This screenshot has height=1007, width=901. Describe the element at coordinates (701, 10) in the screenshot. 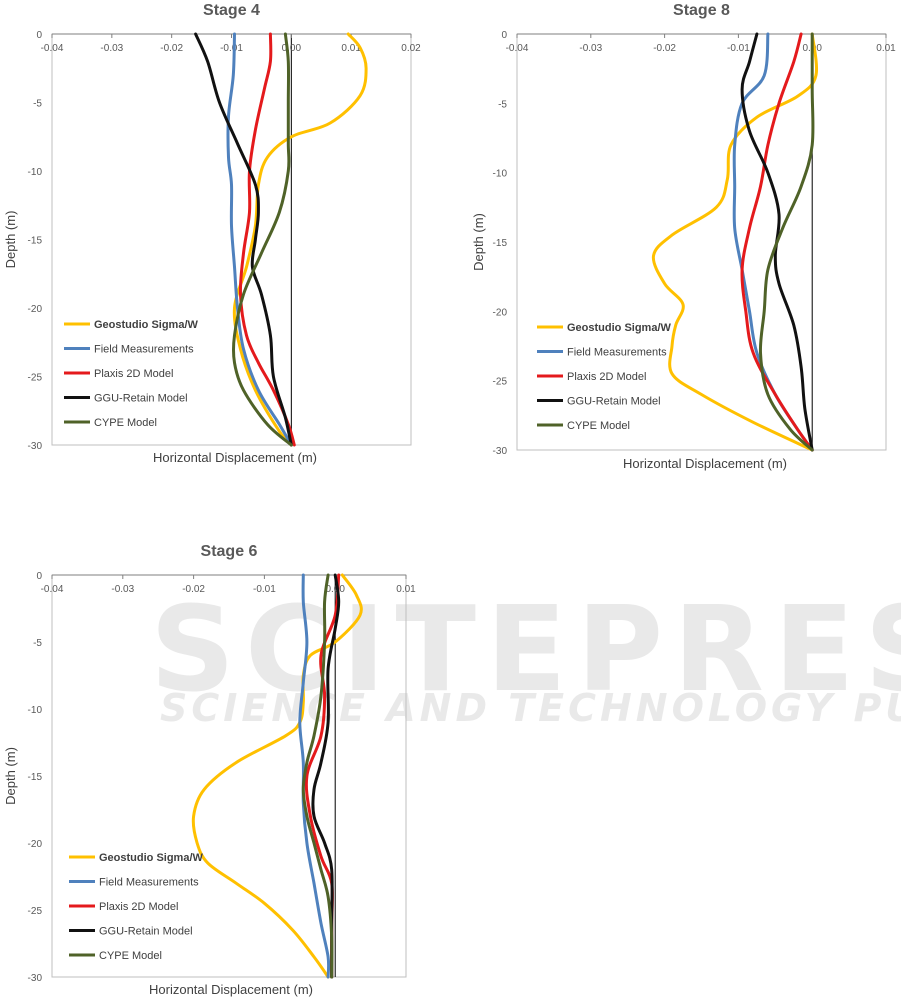

I see `chart-title: Stage 8` at that location.